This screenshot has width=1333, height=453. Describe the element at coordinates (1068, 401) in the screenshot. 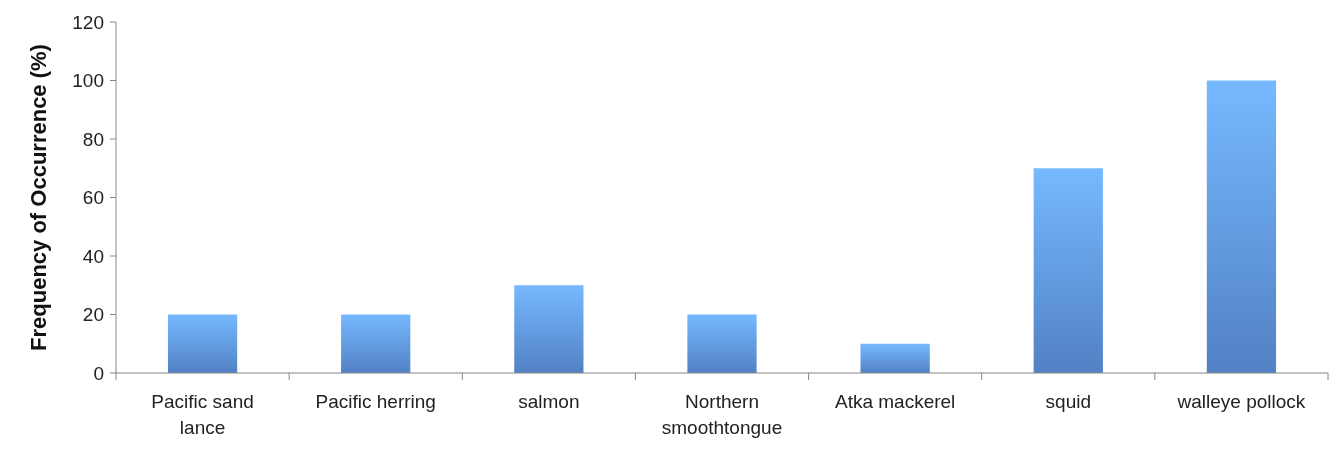

I see `x-tick-label: squid` at that location.